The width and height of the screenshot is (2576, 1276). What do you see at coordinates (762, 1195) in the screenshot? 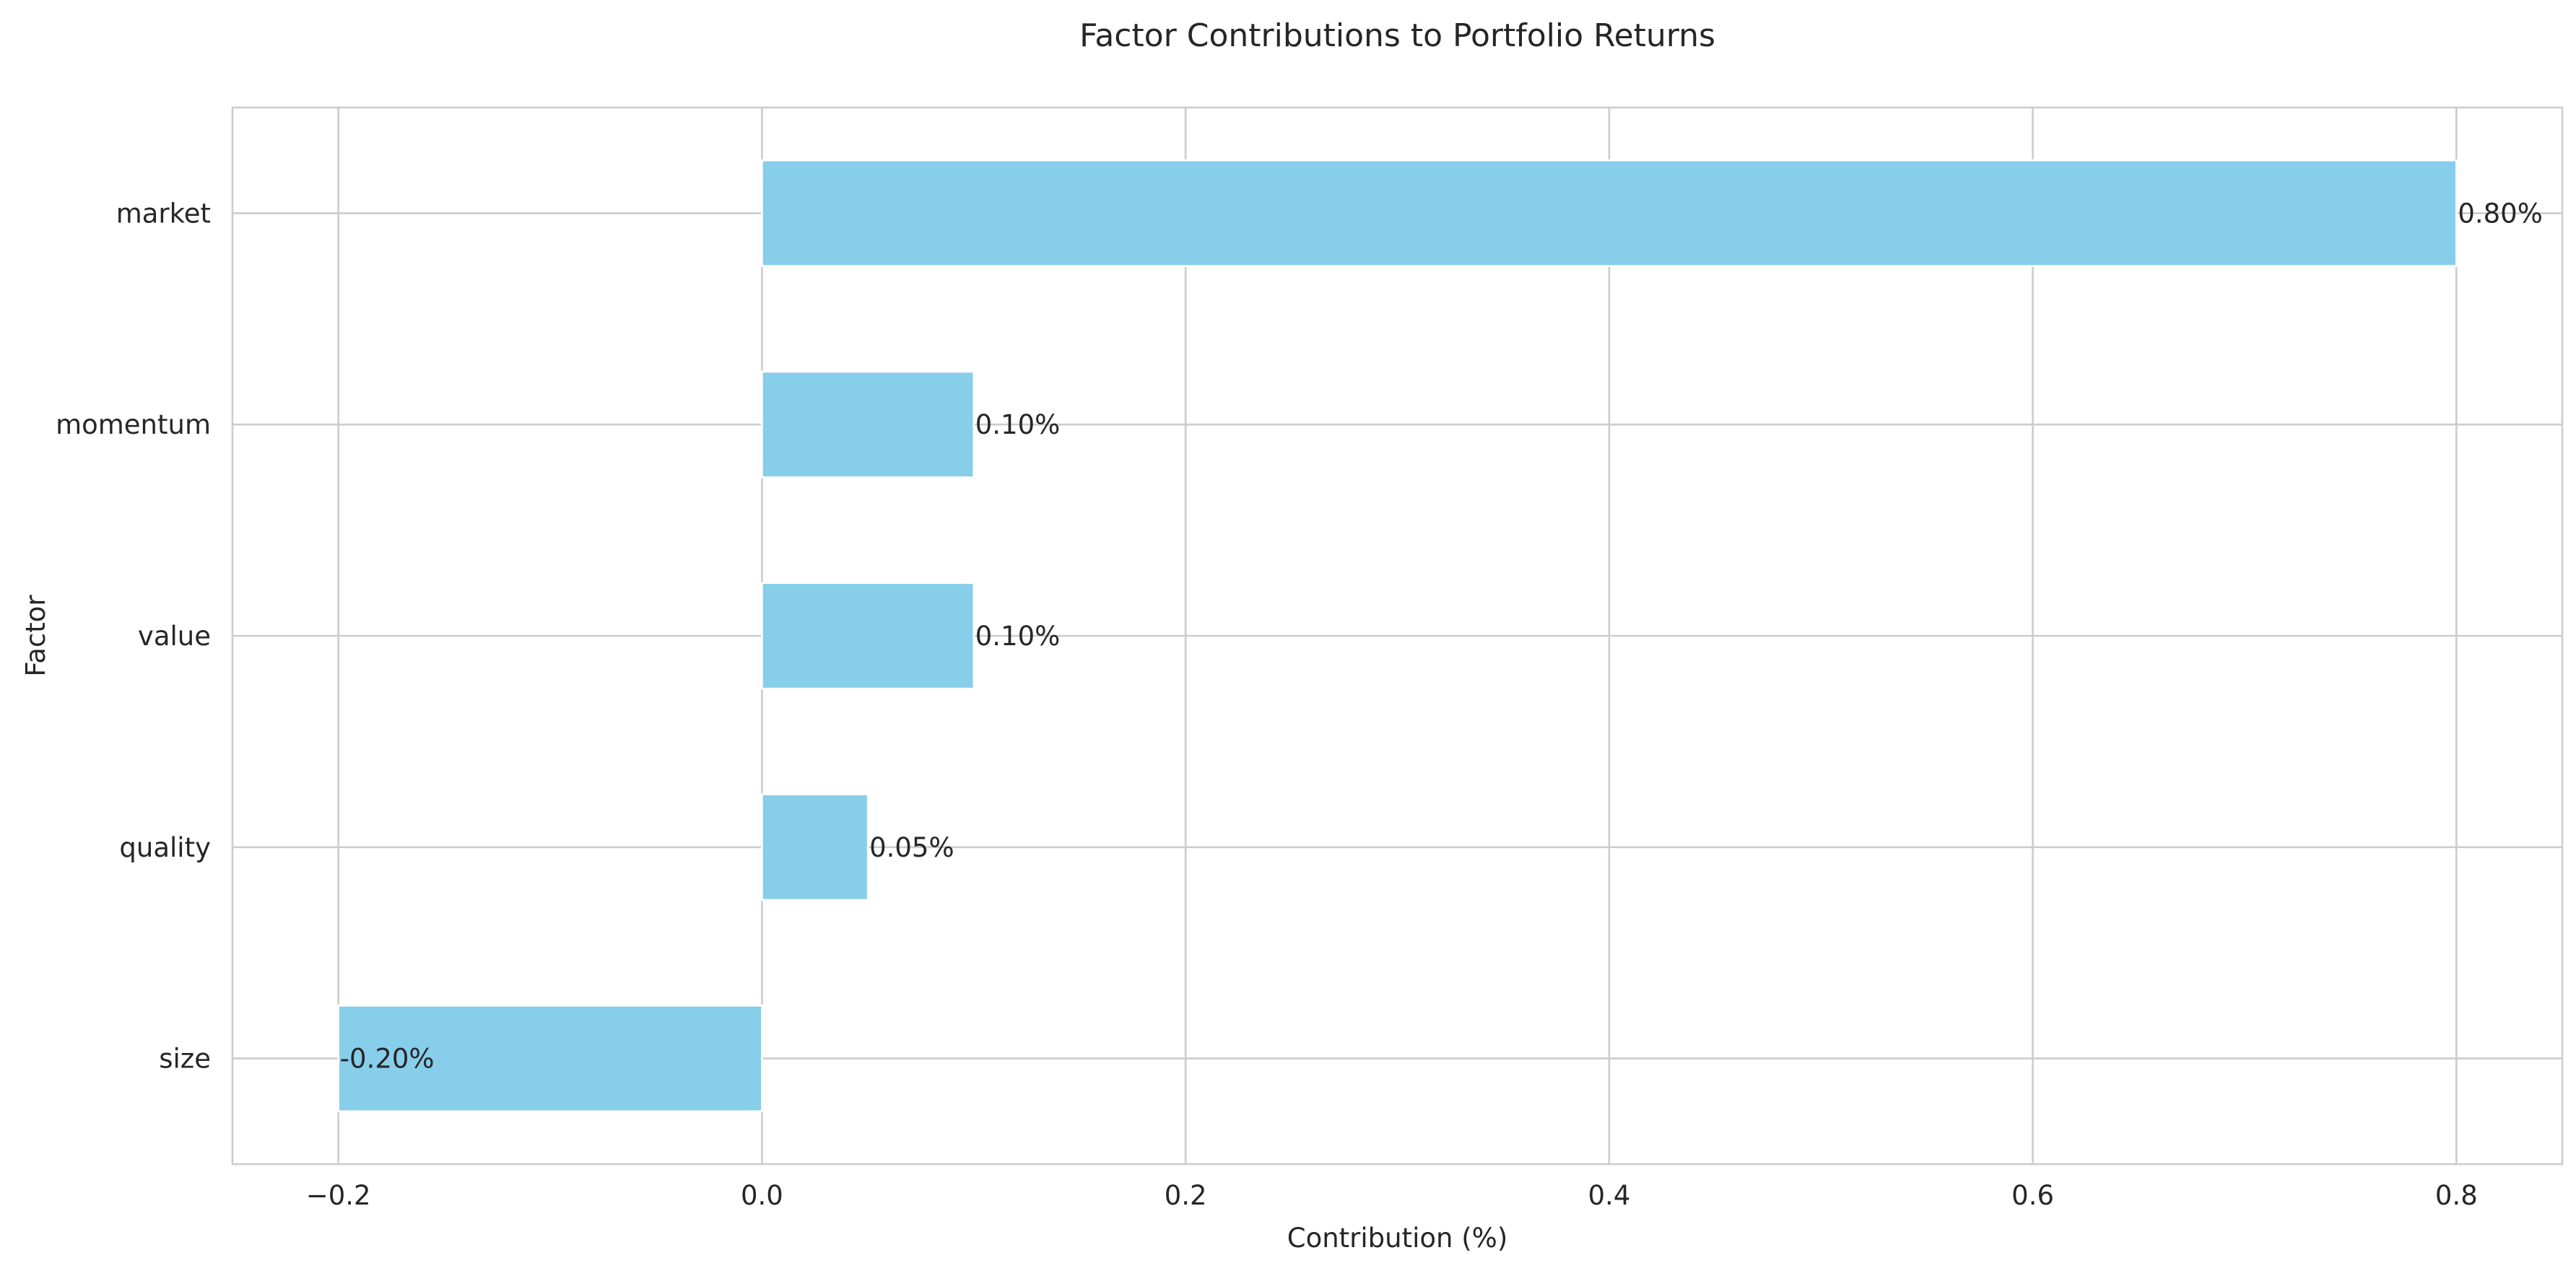
I see `x-tick-label: 0.0` at bounding box center [762, 1195].